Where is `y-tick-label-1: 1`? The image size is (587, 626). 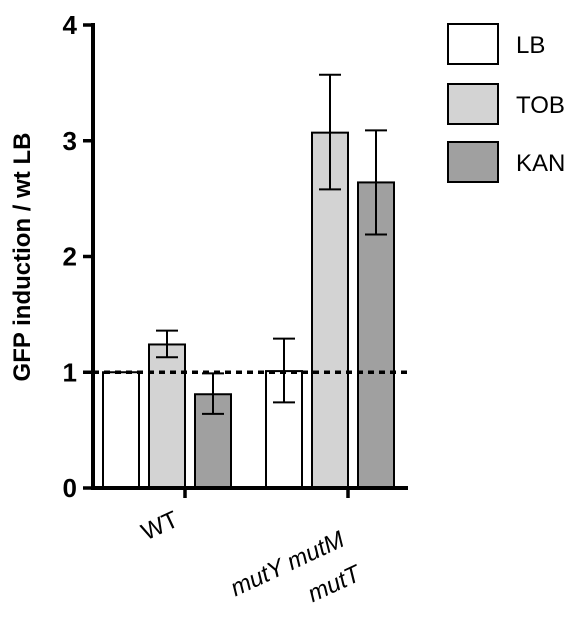 y-tick-label-1: 1 is located at coordinates (70, 372).